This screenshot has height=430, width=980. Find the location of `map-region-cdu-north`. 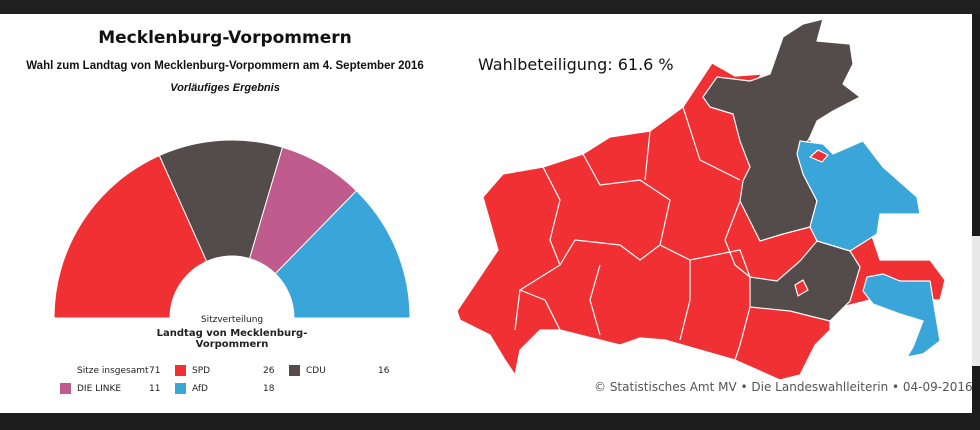

map-region-cdu-north is located at coordinates (781, 130).